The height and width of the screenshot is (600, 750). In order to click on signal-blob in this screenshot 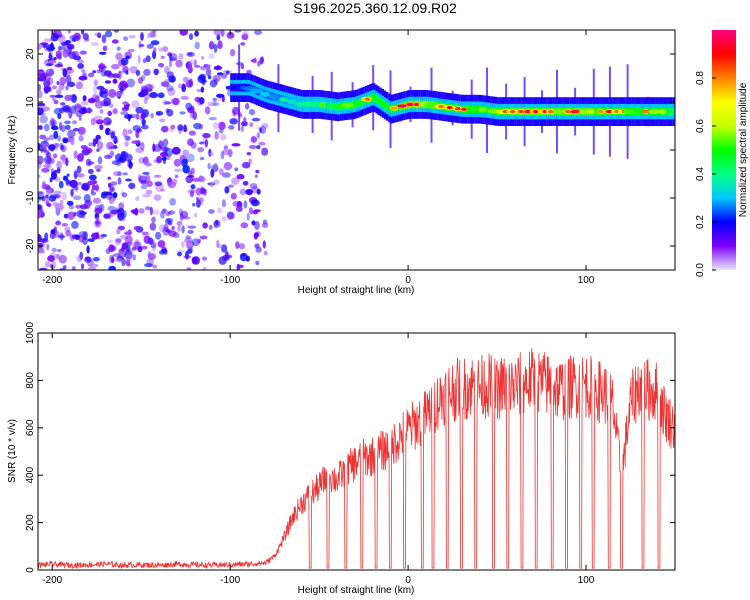, I will do `click(256, 91)`.